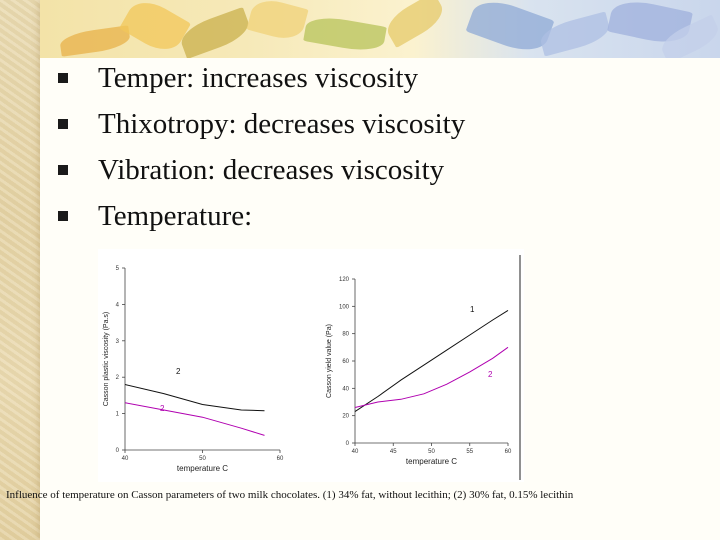  I want to click on y-axis-label: Casson yield value (Pa), so click(329, 361).